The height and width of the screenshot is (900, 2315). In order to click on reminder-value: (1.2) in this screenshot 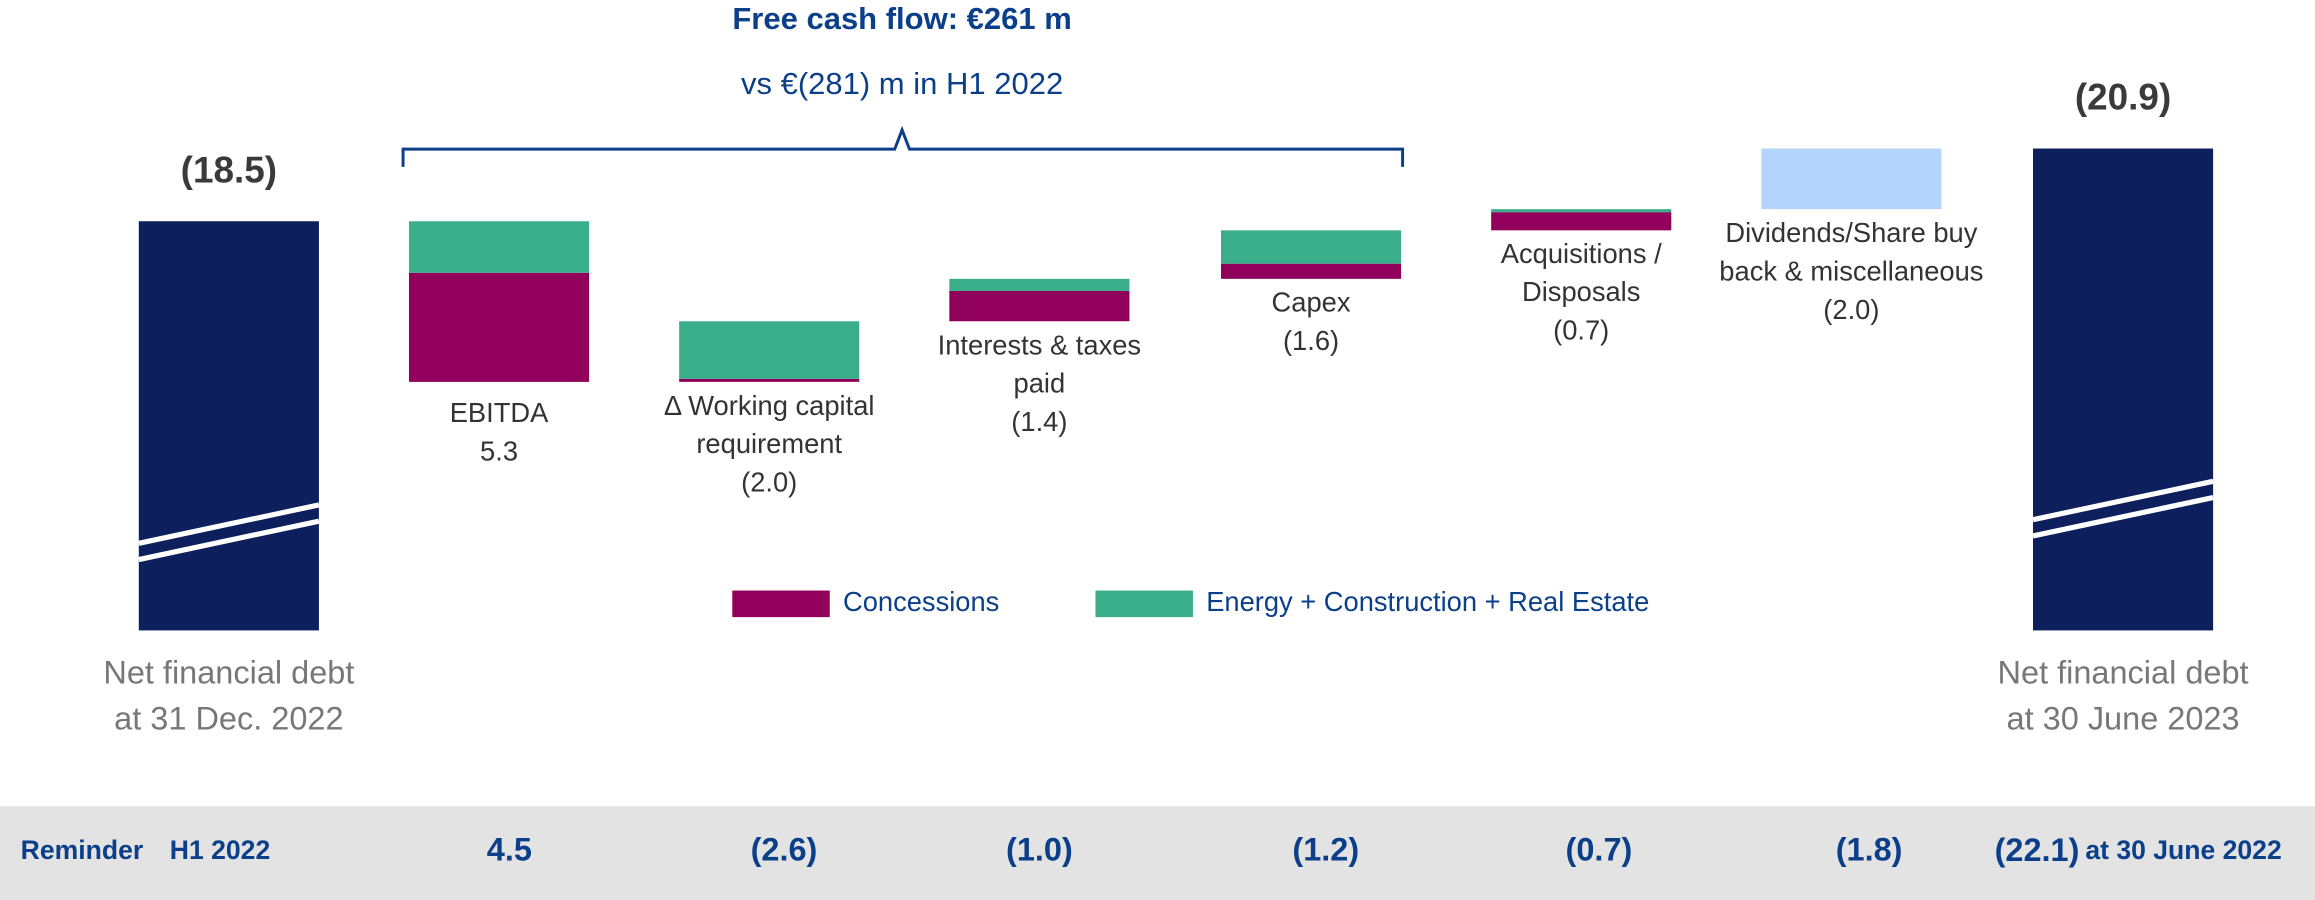, I will do `click(1325, 849)`.